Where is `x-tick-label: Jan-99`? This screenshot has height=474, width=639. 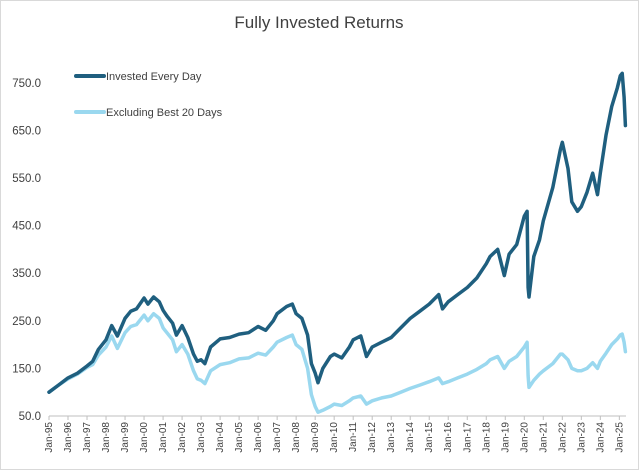
x-tick-label: Jan-99 is located at coordinates (125, 437).